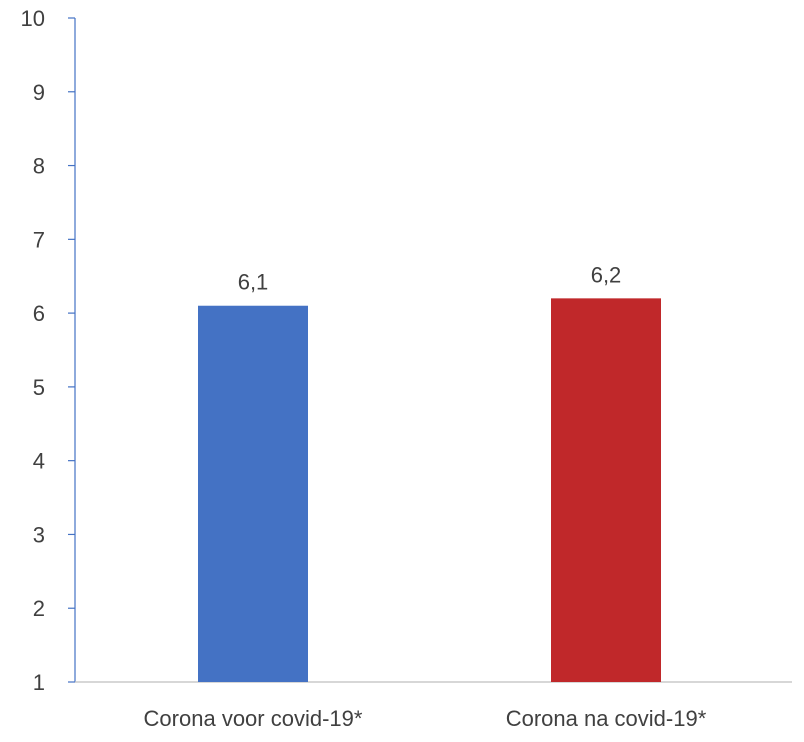 This screenshot has height=742, width=804. What do you see at coordinates (39, 387) in the screenshot?
I see `y-tick-label: 5` at bounding box center [39, 387].